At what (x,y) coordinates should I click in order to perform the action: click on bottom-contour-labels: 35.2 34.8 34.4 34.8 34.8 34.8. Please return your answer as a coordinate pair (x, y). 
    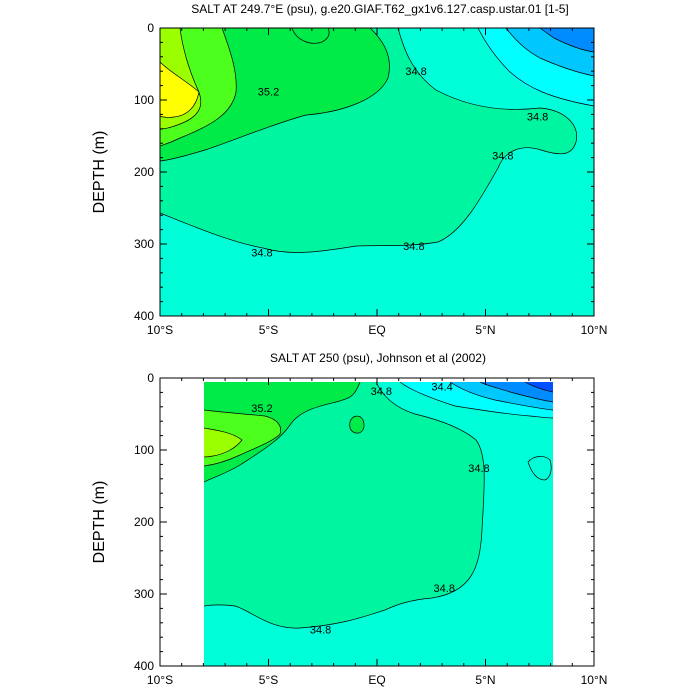
    Looking at the image, I should click on (370, 509).